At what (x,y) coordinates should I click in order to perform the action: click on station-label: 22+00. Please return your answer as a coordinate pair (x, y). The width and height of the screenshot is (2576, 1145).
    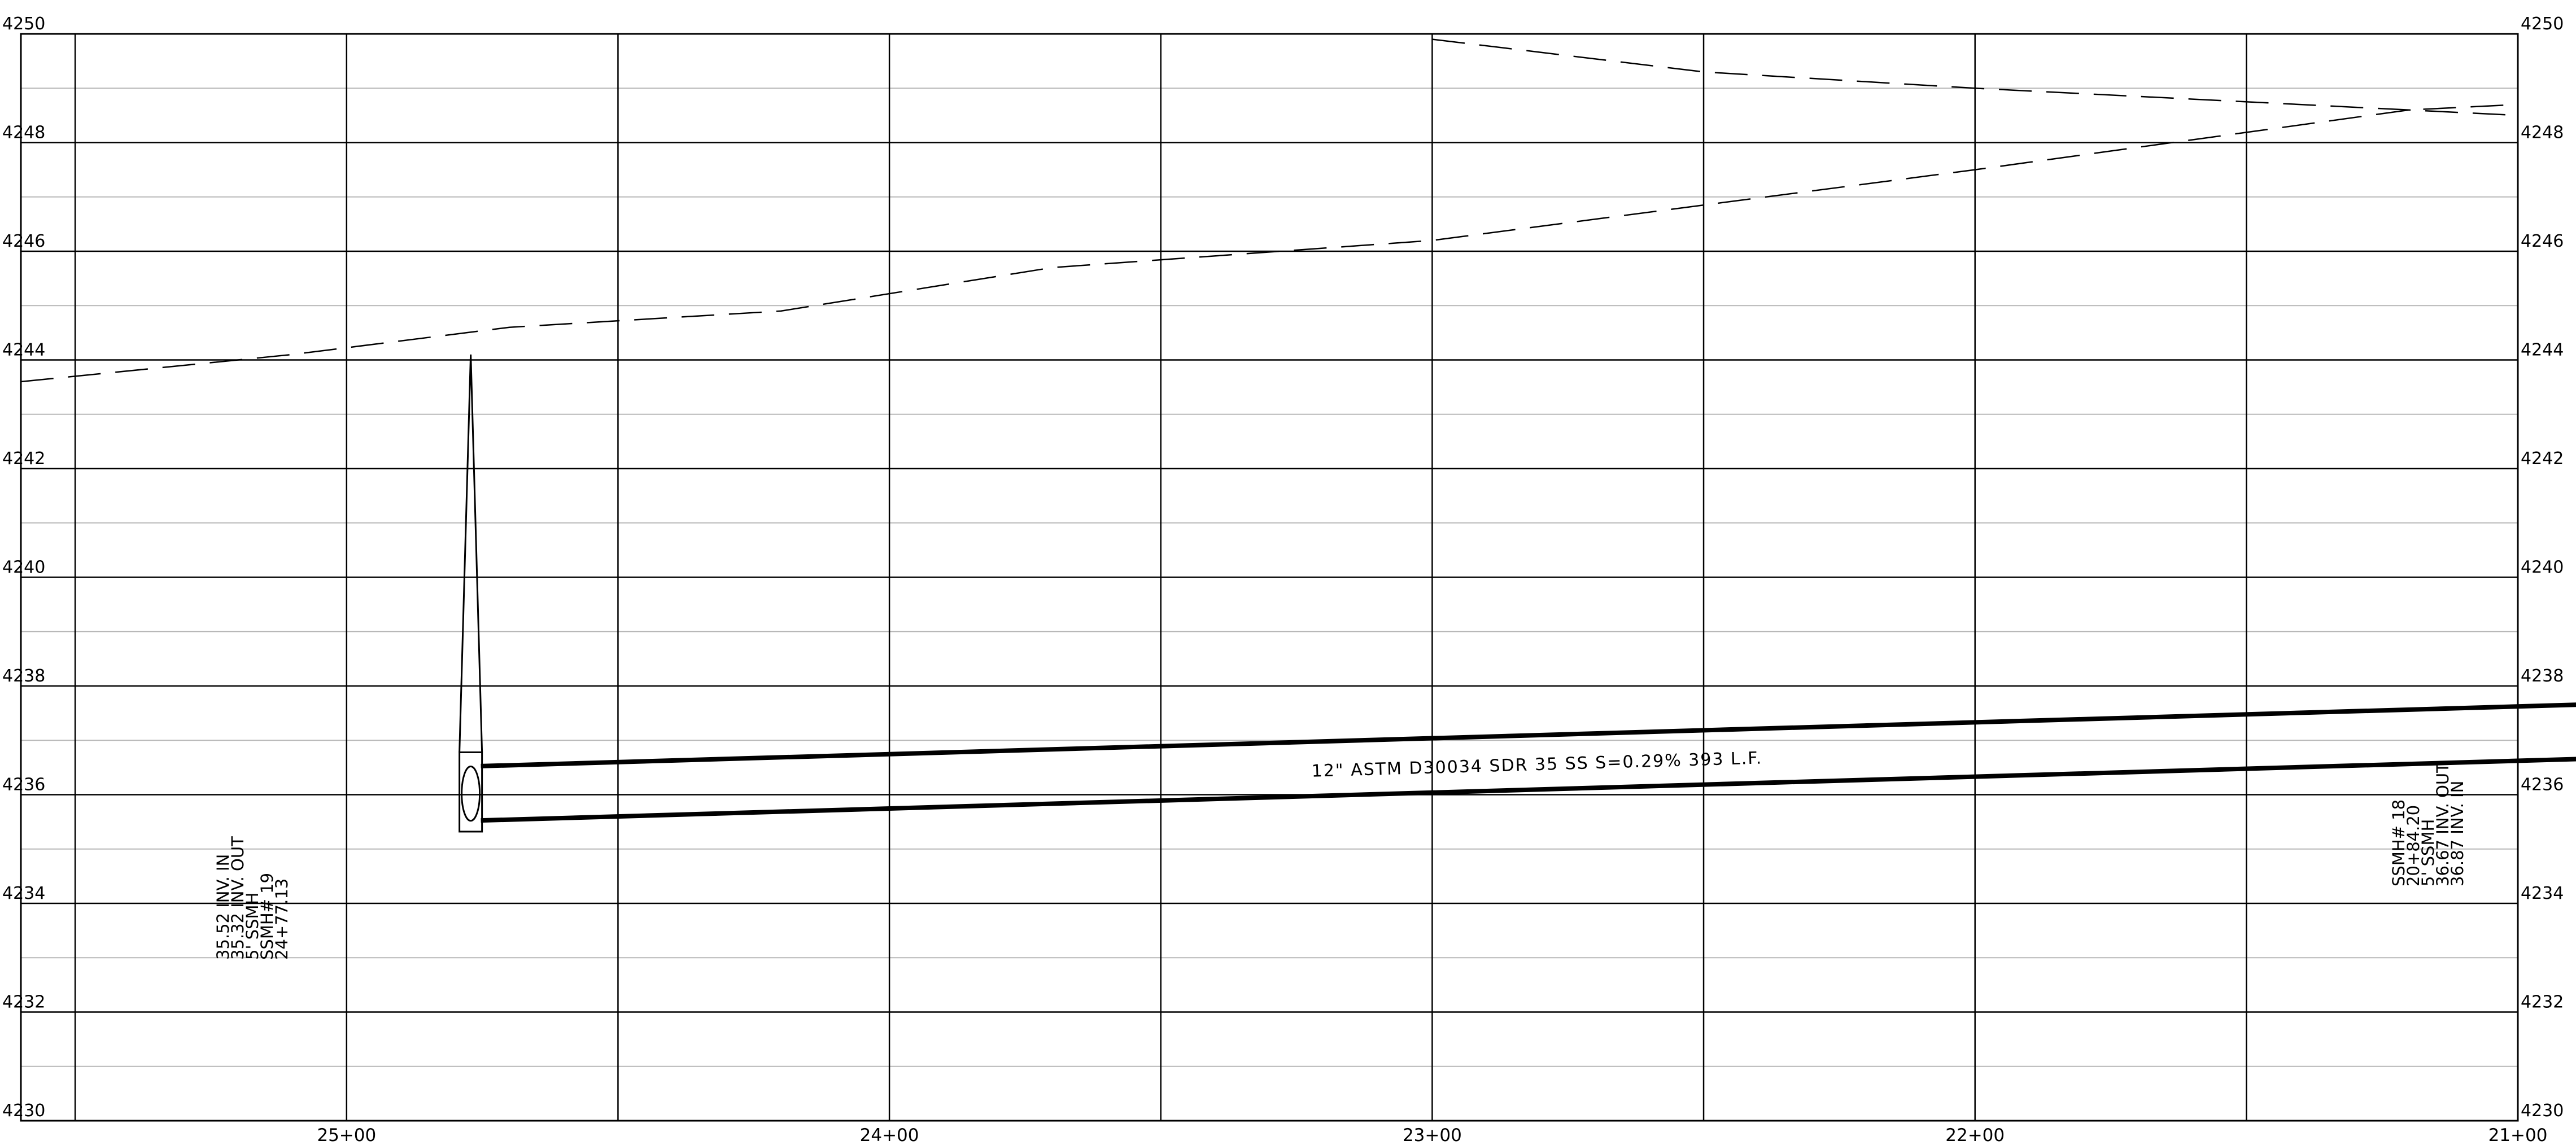
    Looking at the image, I should click on (1975, 1135).